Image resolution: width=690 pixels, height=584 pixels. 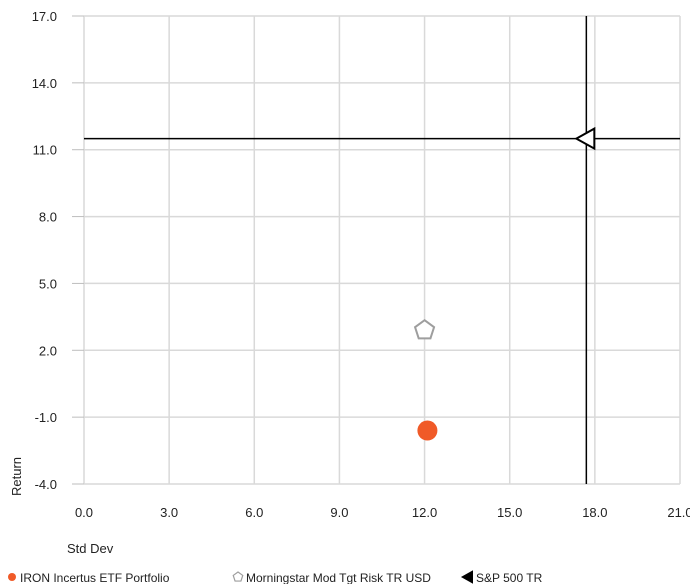 I want to click on data-points, so click(x=504, y=283).